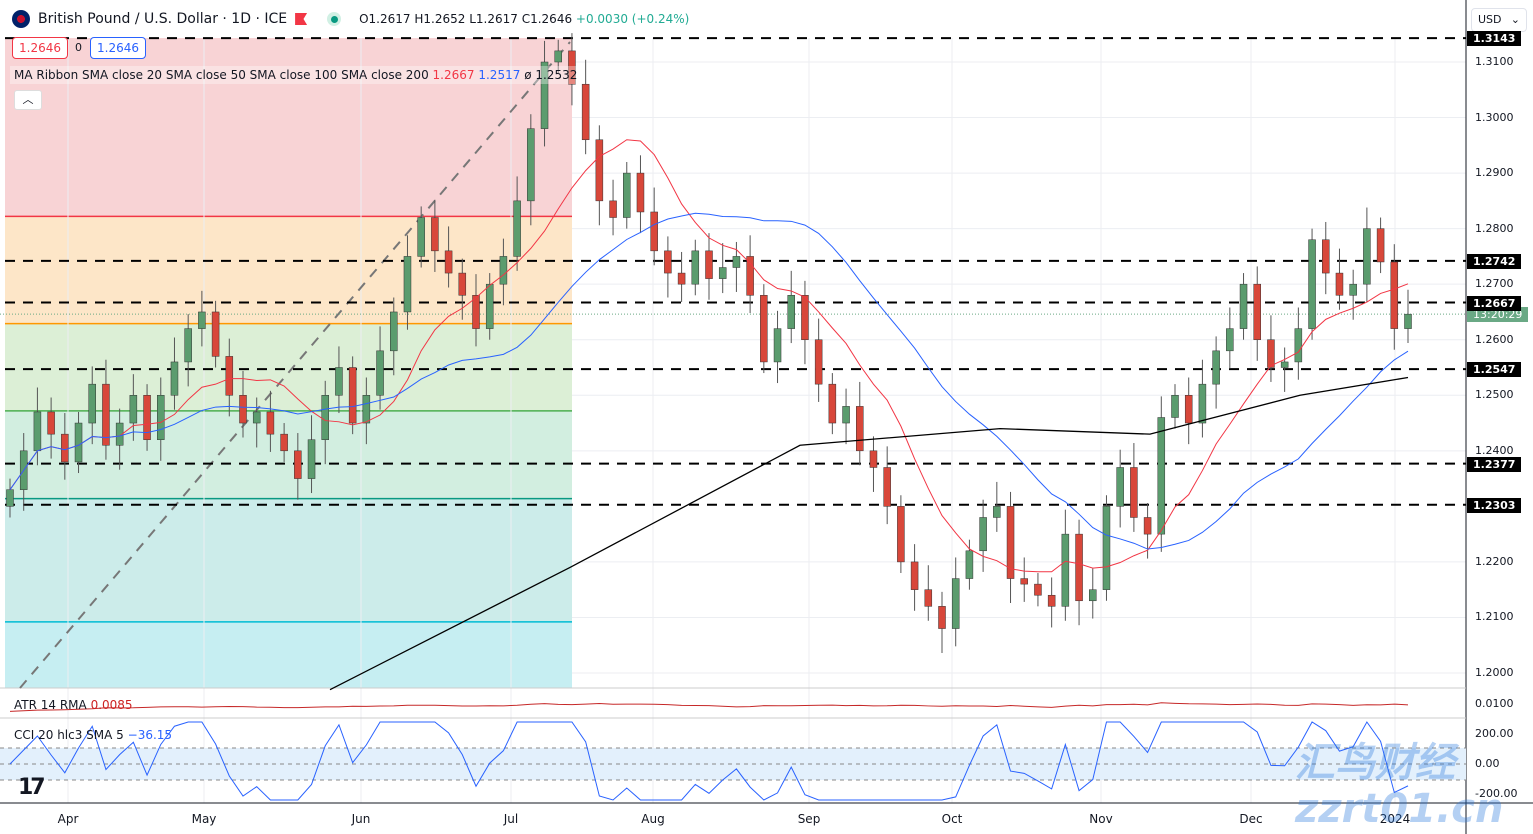  I want to click on currency-select: USD ⌄, so click(1499, 20).